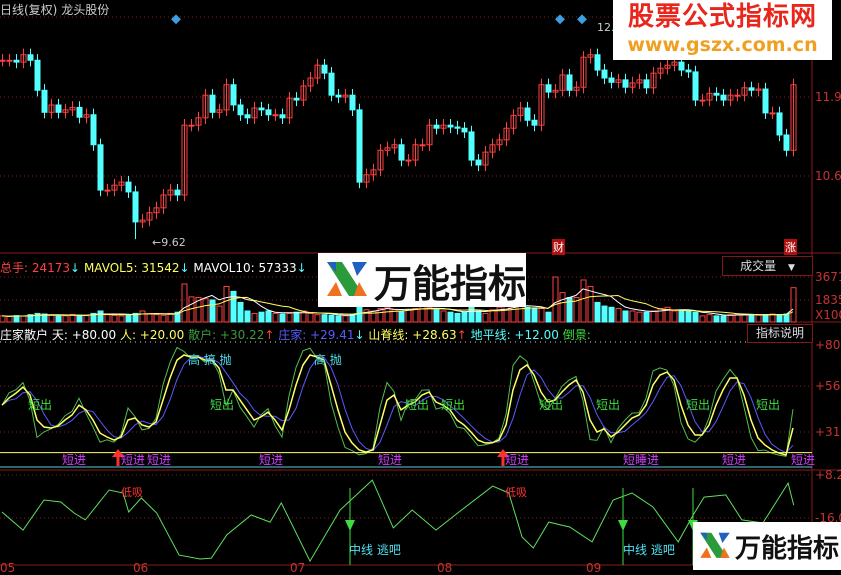  I want to click on dropdown-label: 成交量, so click(758, 266).